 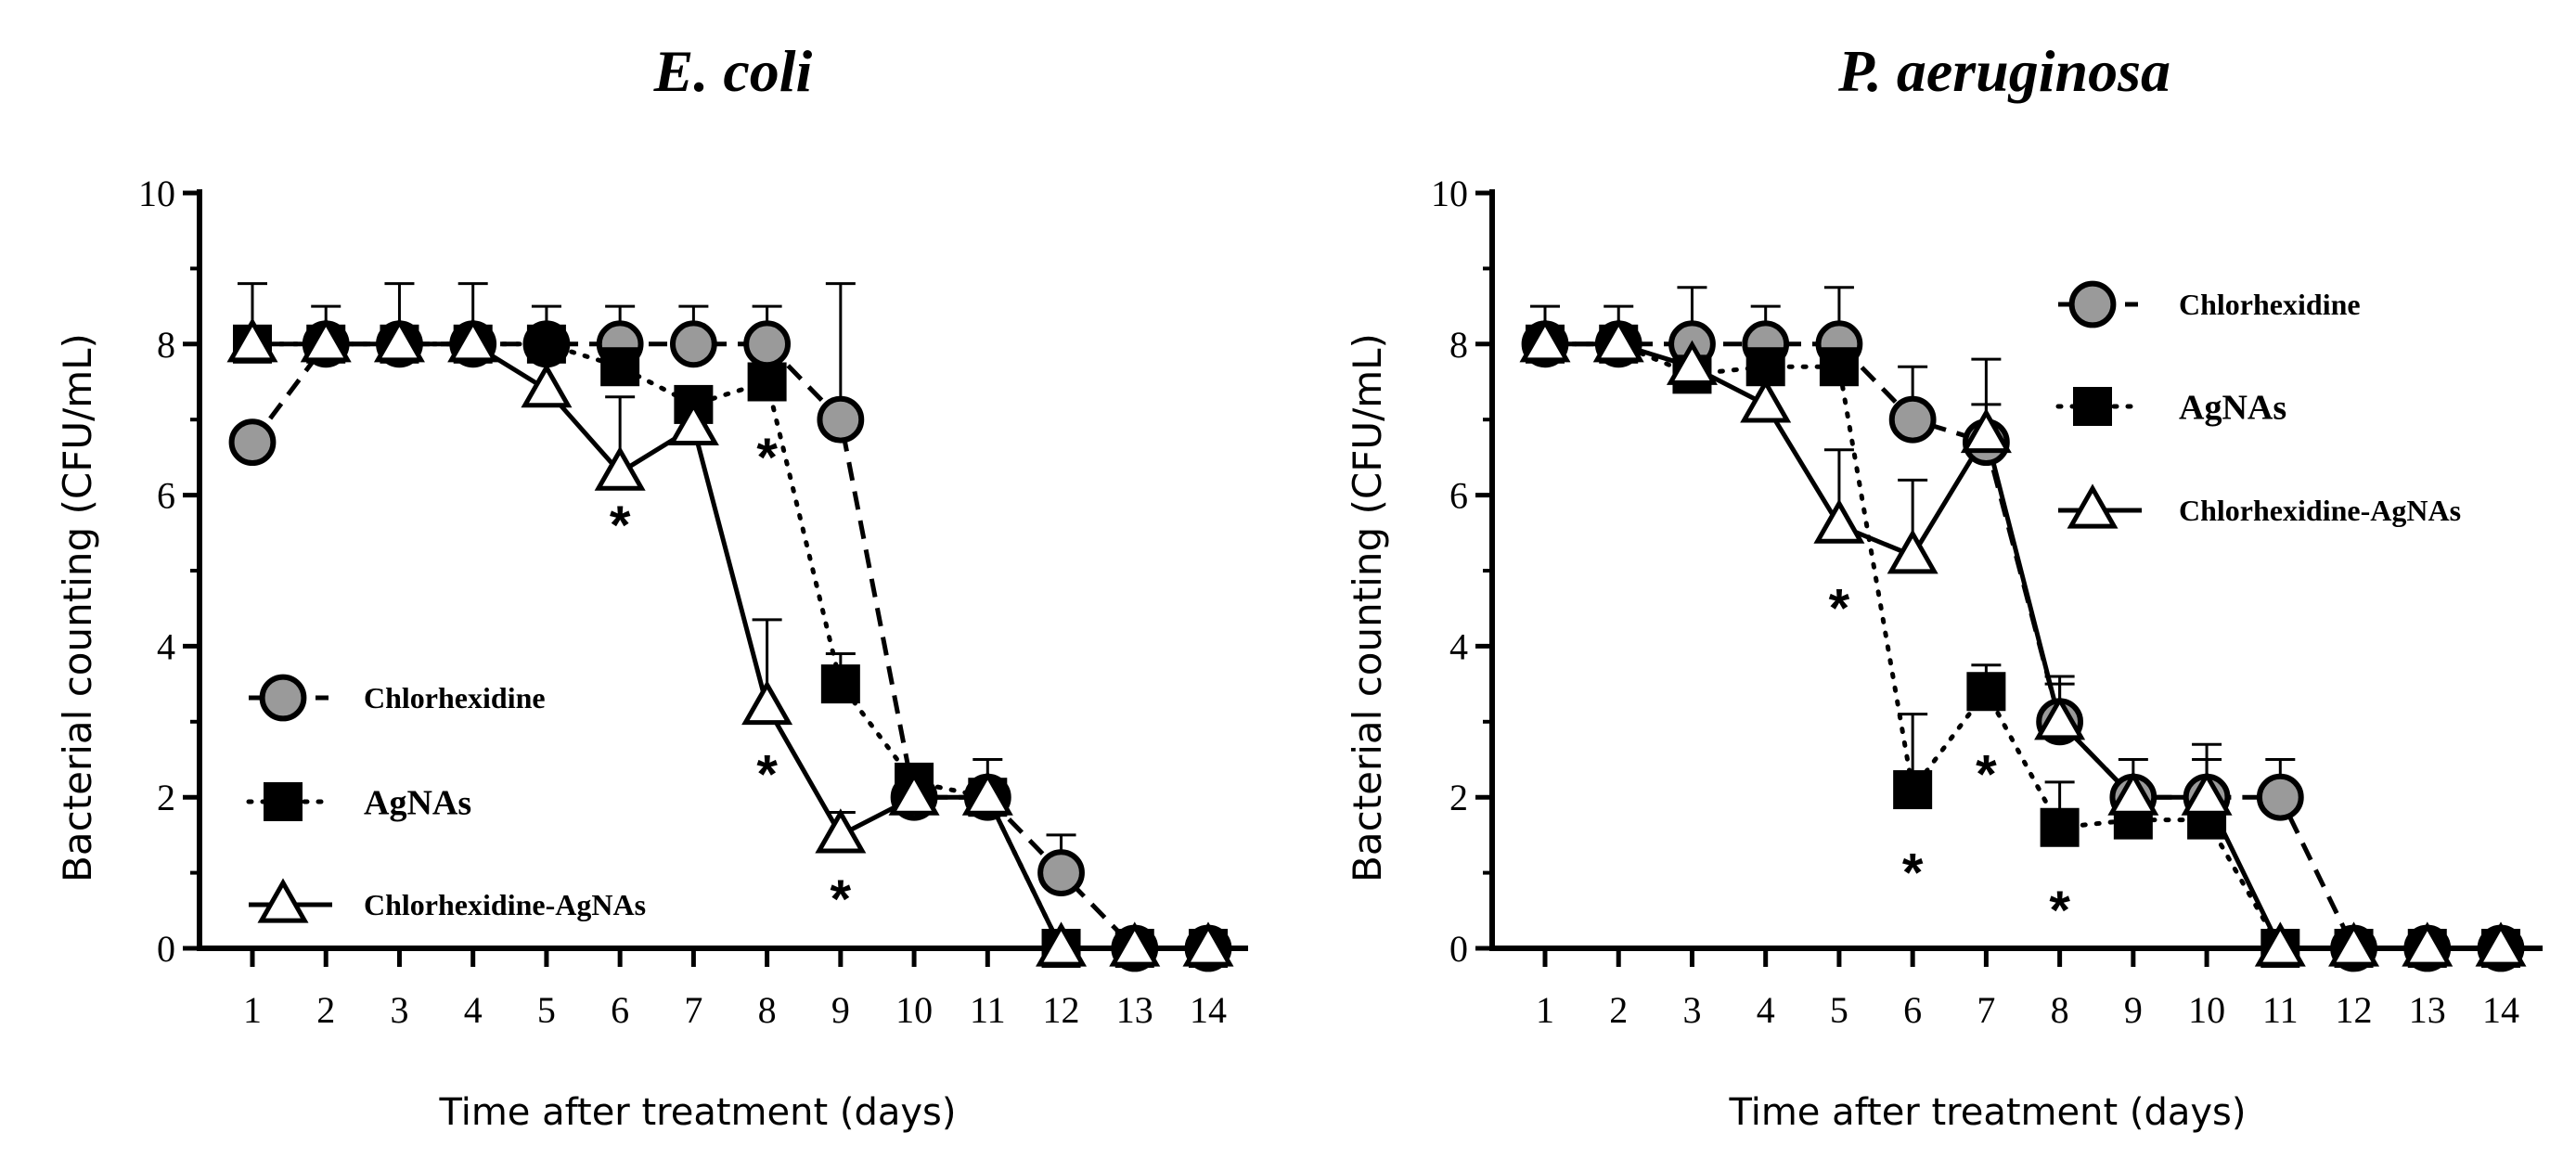 I want to click on y-tick-label-paeruginosa: 6, so click(x=1458, y=496).